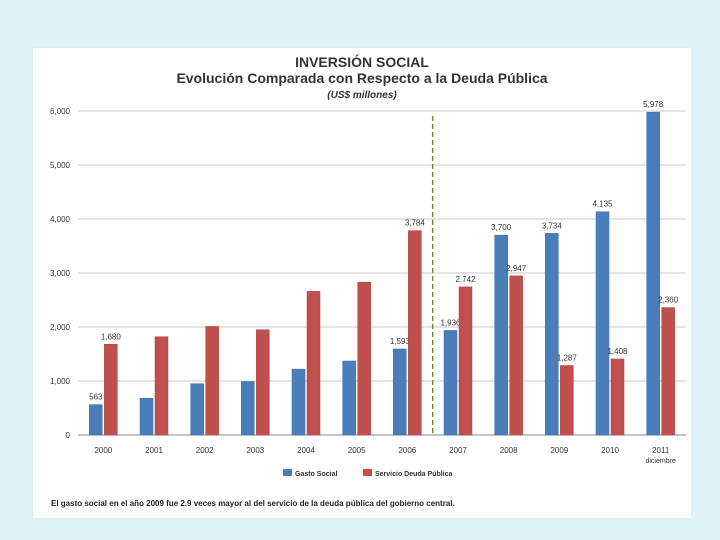  What do you see at coordinates (357, 450) in the screenshot?
I see `x-tick-label: 2005` at bounding box center [357, 450].